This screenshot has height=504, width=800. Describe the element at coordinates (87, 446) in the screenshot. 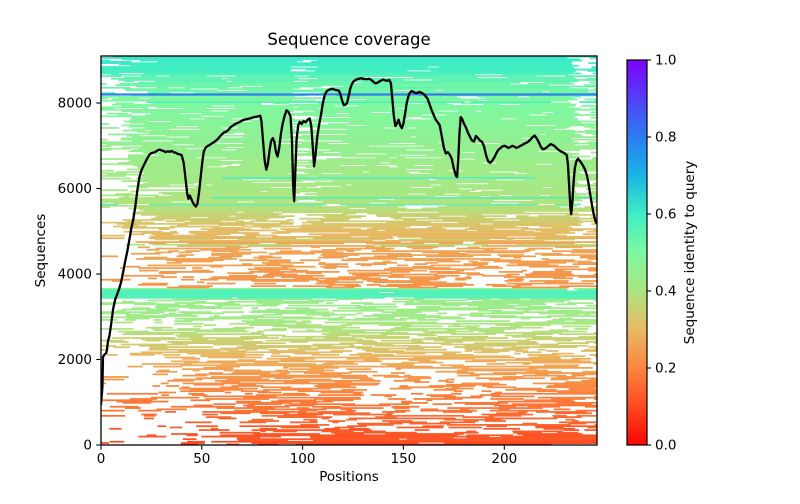

I see `y-tick-label: 0` at that location.